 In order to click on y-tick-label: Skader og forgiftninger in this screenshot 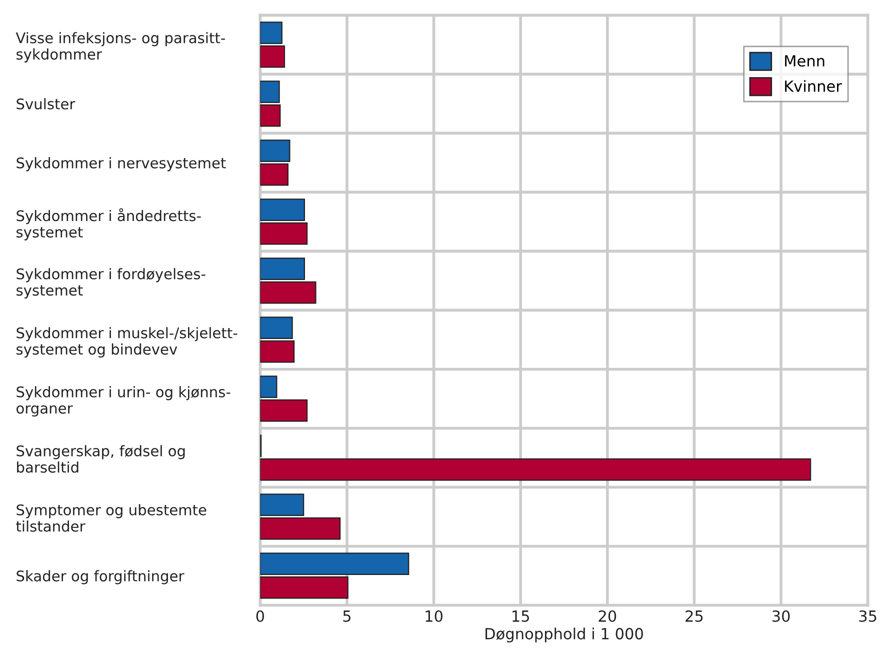, I will do `click(100, 577)`.